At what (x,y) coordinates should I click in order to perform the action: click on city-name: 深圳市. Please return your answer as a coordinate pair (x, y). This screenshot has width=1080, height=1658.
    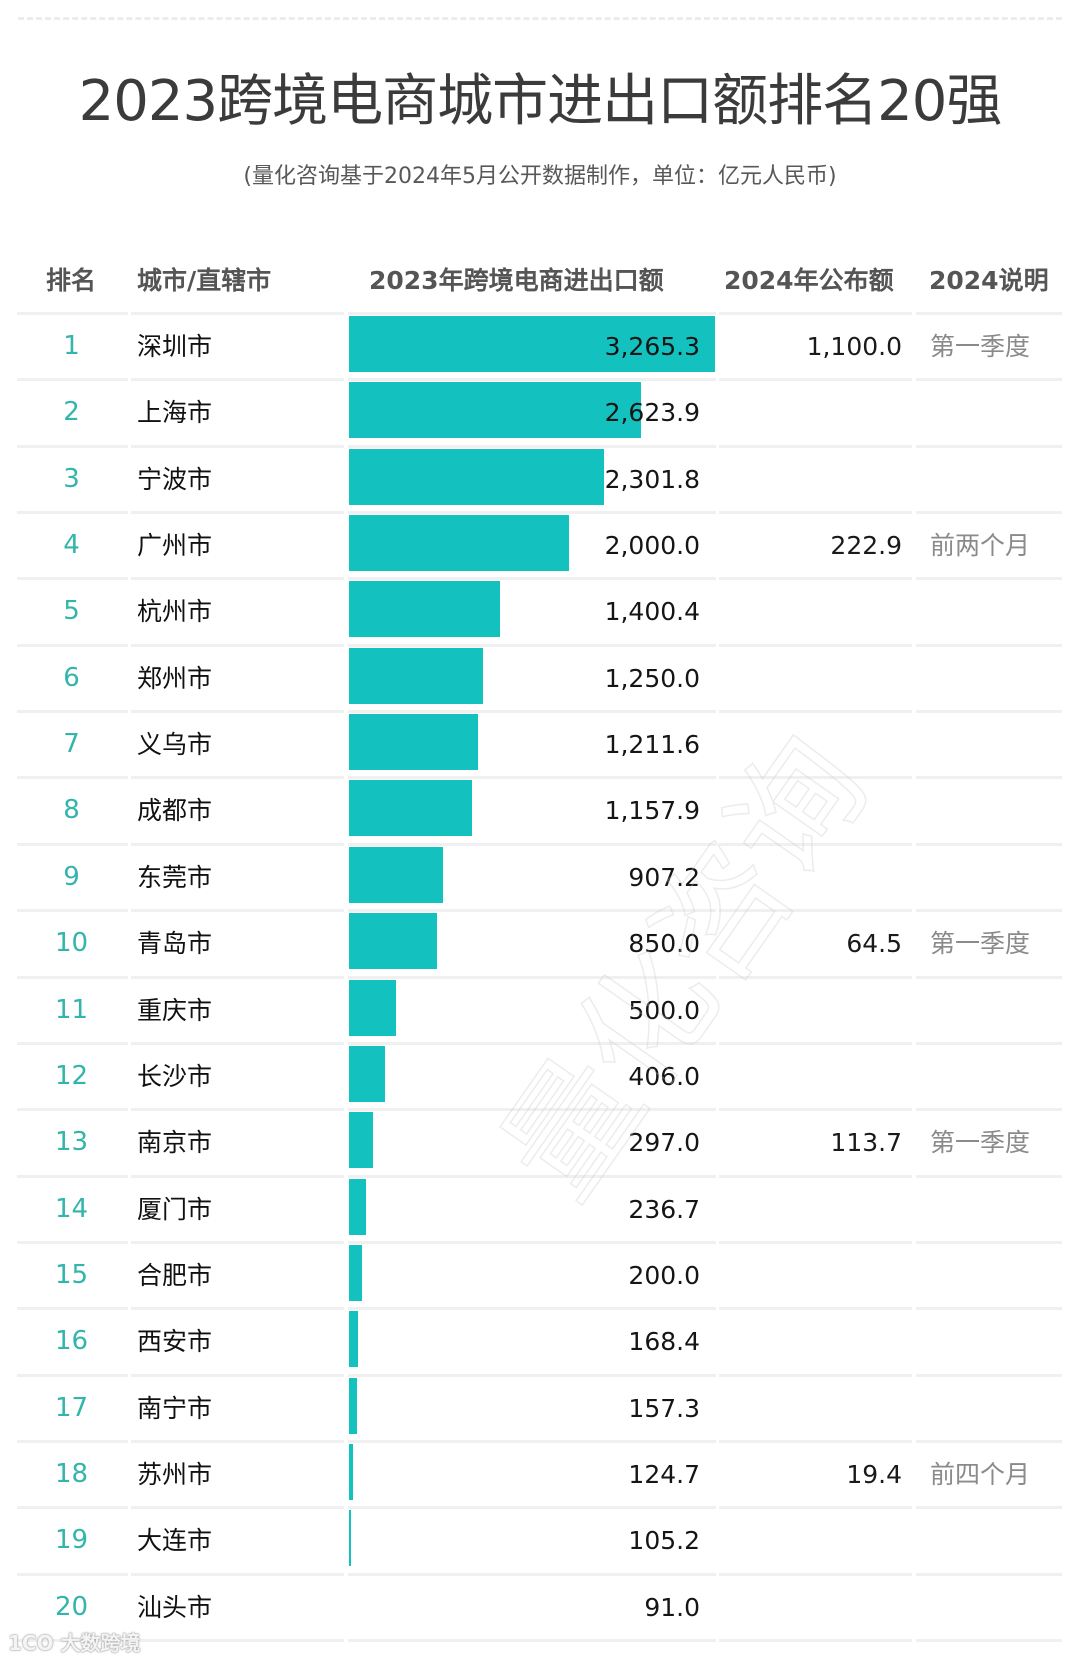
    Looking at the image, I should click on (175, 346).